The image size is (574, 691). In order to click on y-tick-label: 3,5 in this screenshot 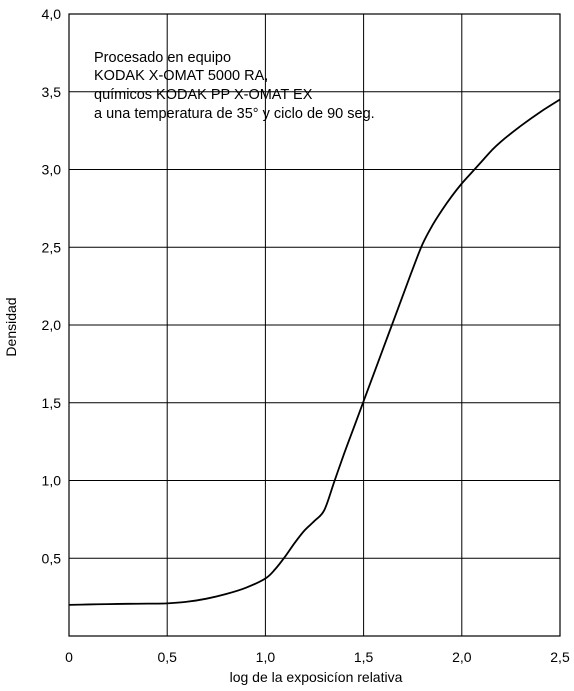, I will do `click(52, 92)`.